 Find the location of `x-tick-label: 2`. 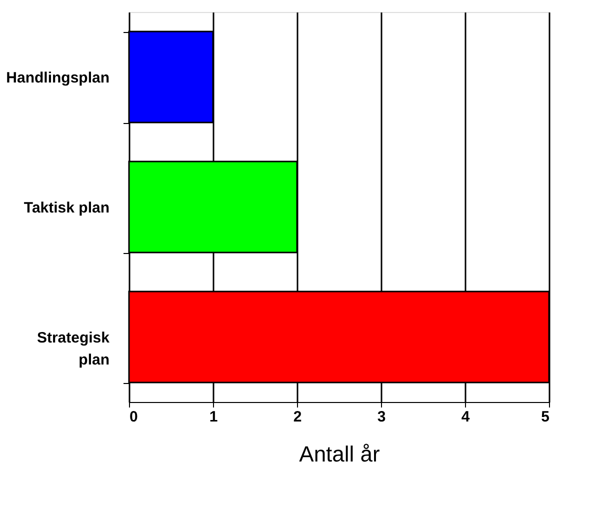

x-tick-label: 2 is located at coordinates (297, 417).